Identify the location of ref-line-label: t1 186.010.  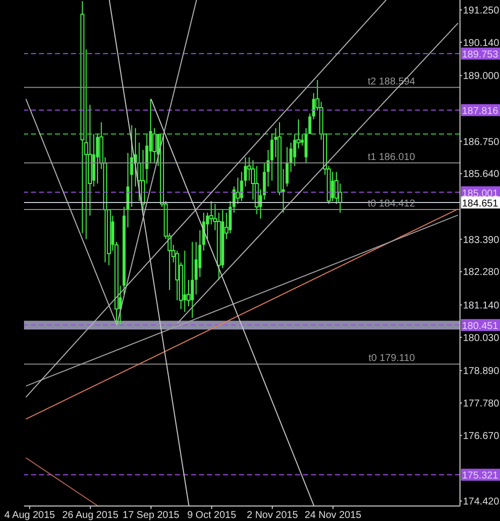
(392, 157).